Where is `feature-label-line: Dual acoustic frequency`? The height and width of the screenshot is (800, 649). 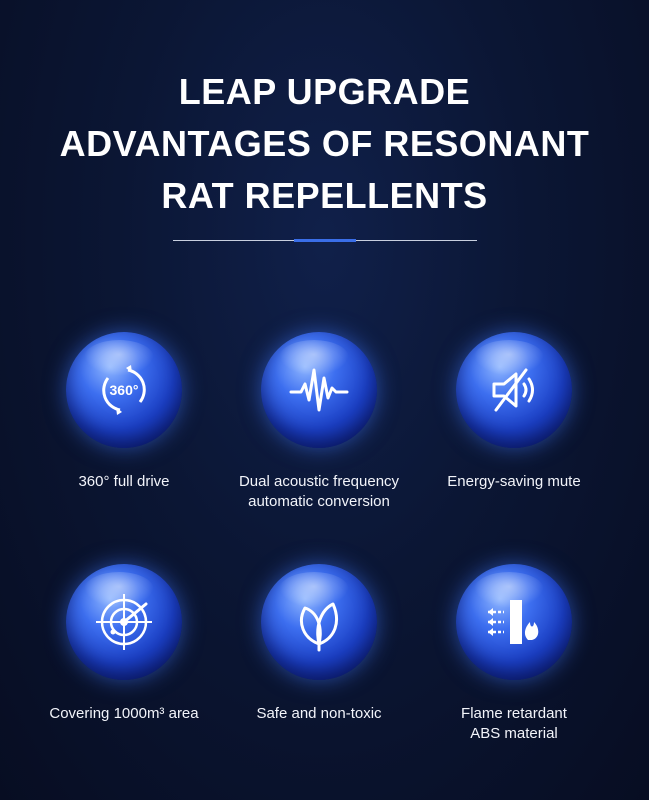 feature-label-line: Dual acoustic frequency is located at coordinates (319, 481).